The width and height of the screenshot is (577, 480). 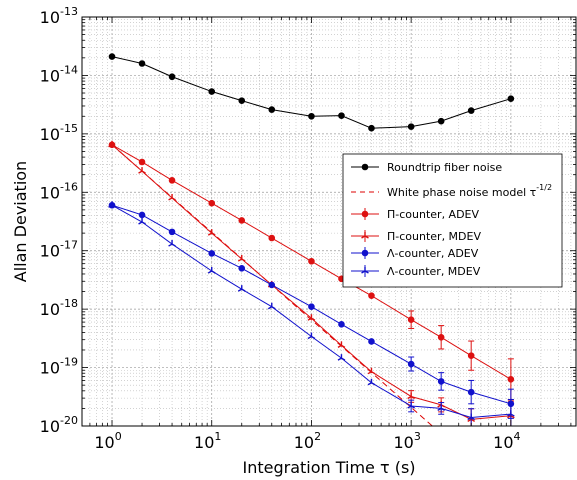 What do you see at coordinates (307, 441) in the screenshot?
I see `x-tick-label: 10²` at bounding box center [307, 441].